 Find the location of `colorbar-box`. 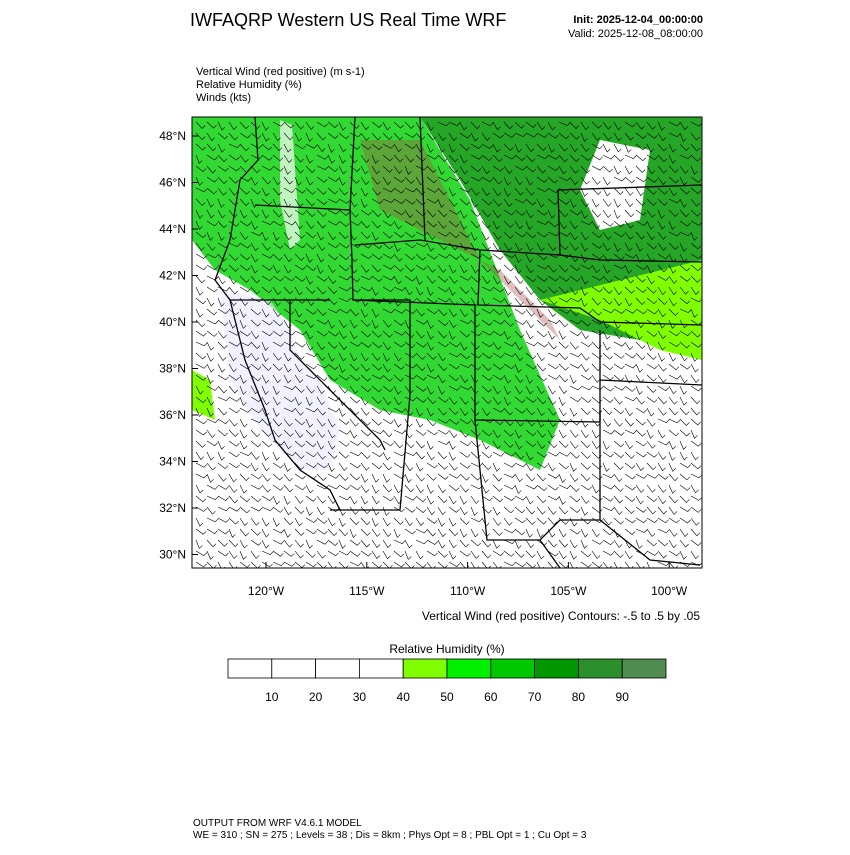

colorbar-box is located at coordinates (644, 668).